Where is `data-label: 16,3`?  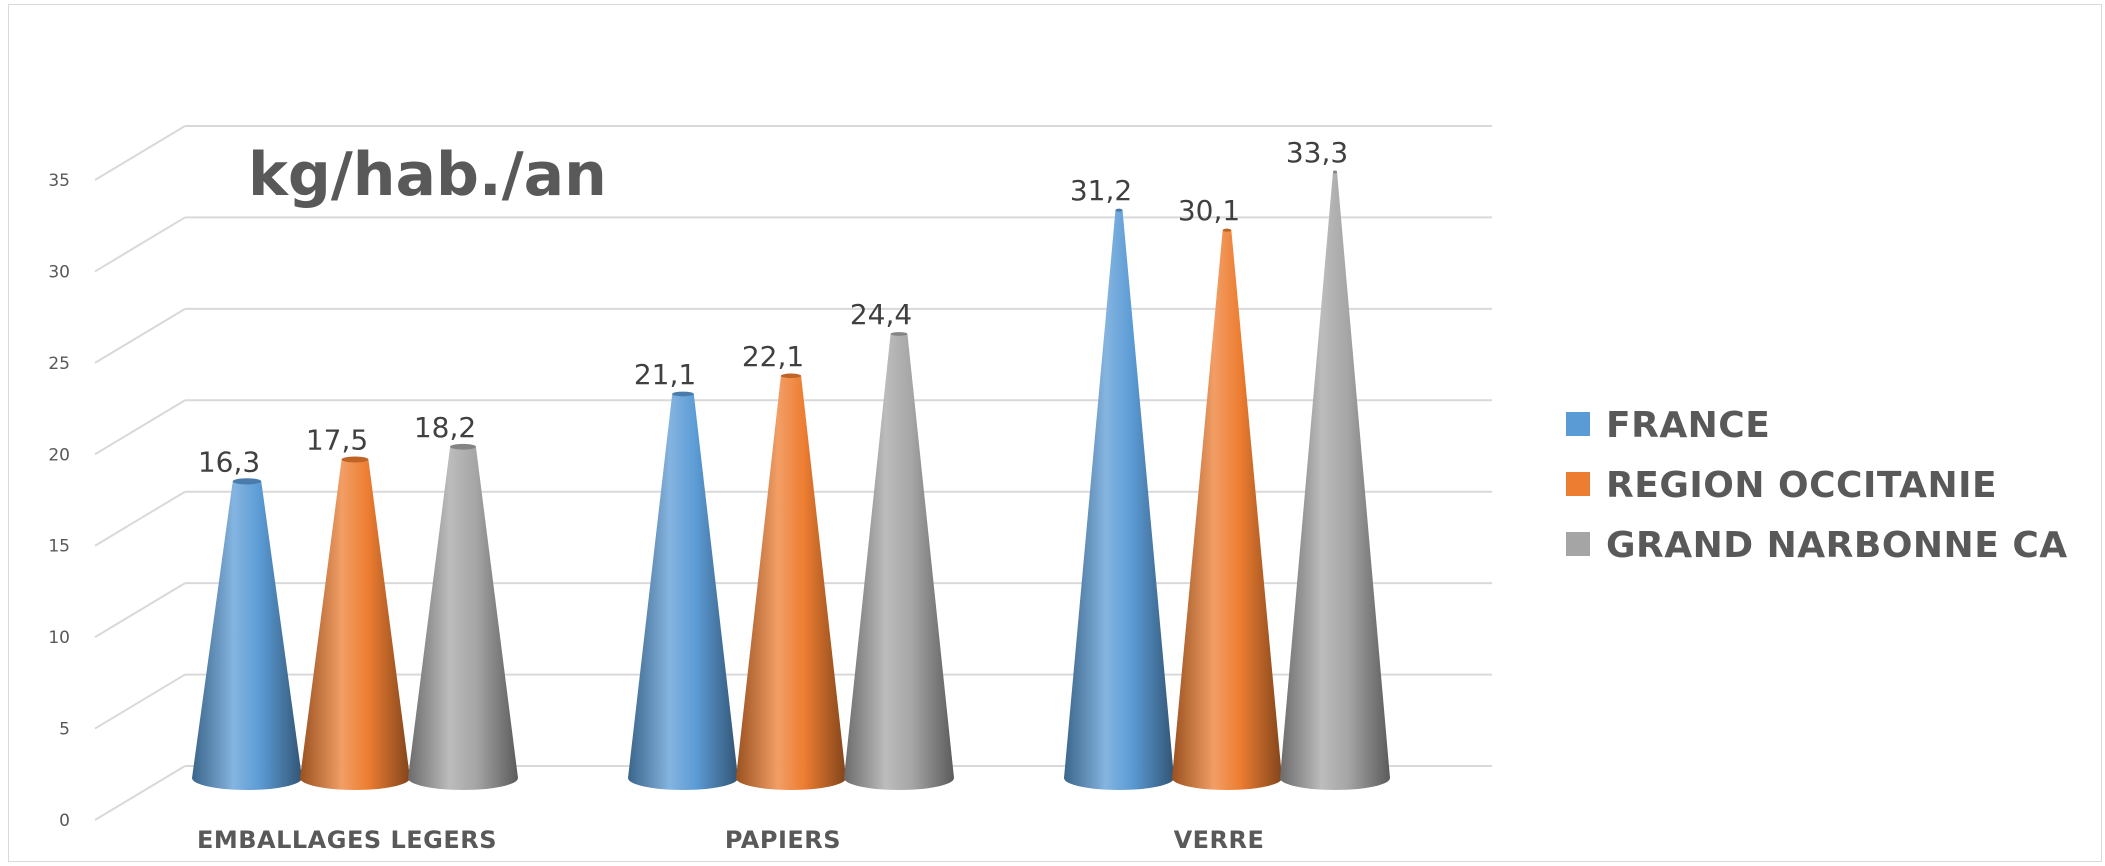 data-label: 16,3 is located at coordinates (229, 461).